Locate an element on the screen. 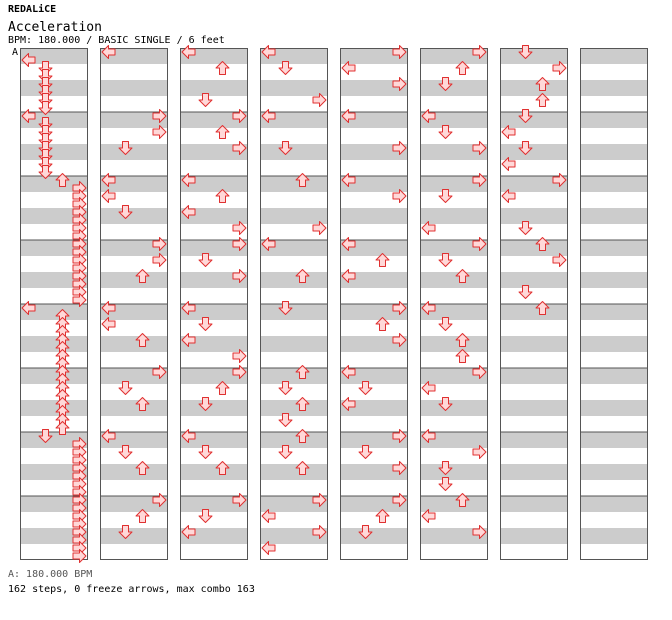  column-border is located at coordinates (134, 304).